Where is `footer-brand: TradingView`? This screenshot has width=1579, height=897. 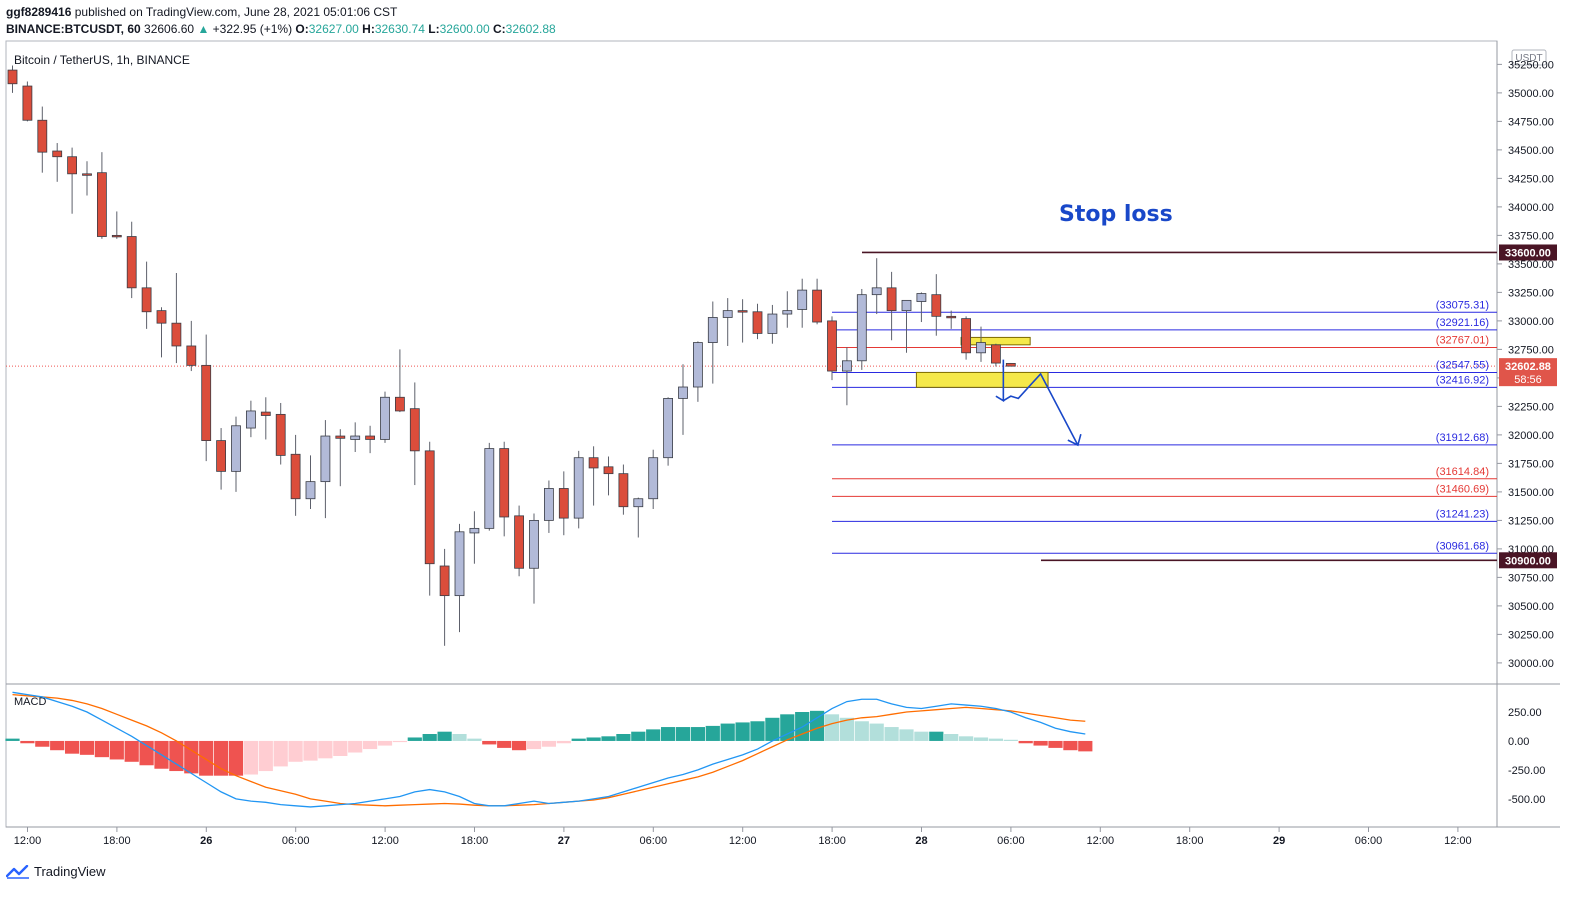
footer-brand: TradingView is located at coordinates (56, 871).